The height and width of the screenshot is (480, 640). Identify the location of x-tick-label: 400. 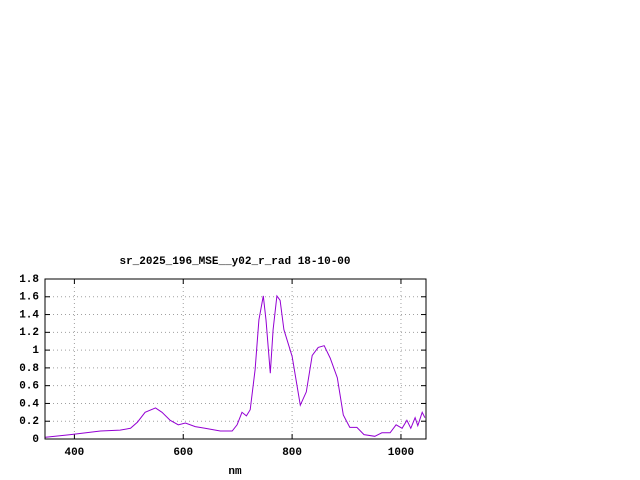
(74, 453).